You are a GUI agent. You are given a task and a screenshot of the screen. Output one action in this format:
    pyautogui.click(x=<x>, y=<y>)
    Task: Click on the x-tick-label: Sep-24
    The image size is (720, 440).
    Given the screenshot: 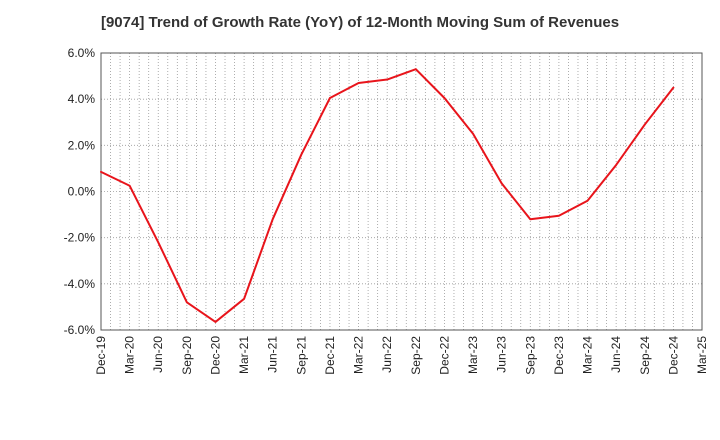 What is the action you would take?
    pyautogui.click(x=645, y=355)
    